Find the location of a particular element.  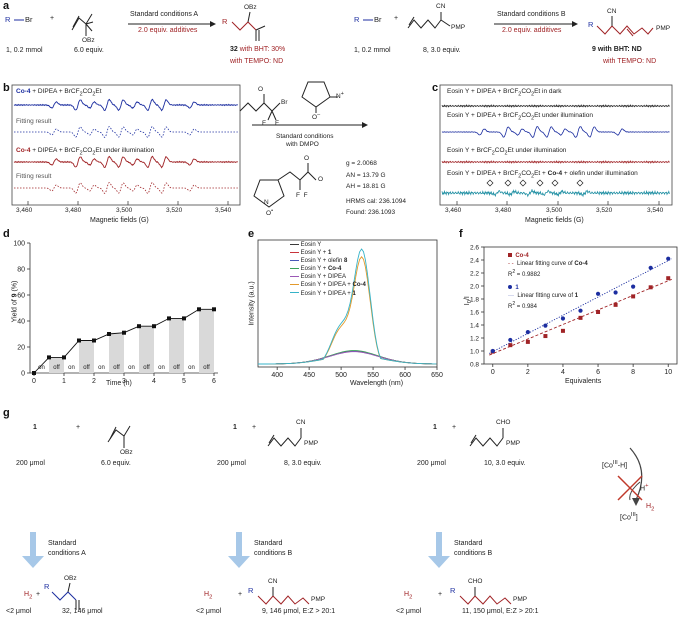

f-xlabel: Equivalents is located at coordinates (583, 381).